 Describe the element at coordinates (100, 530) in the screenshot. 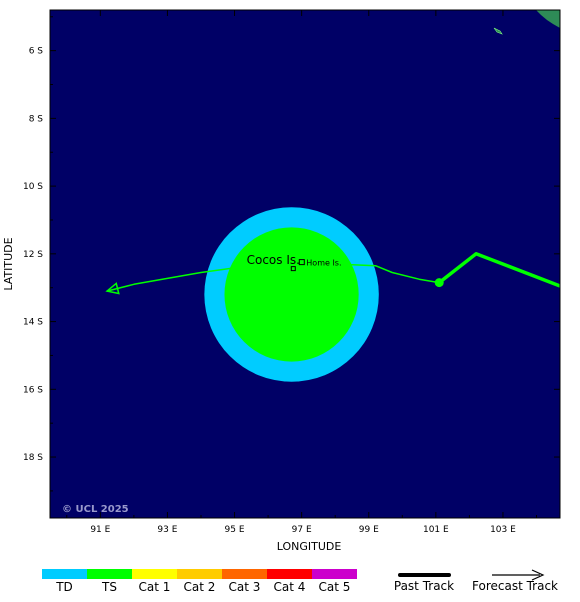

I see `x-tick-label: 91 E` at that location.